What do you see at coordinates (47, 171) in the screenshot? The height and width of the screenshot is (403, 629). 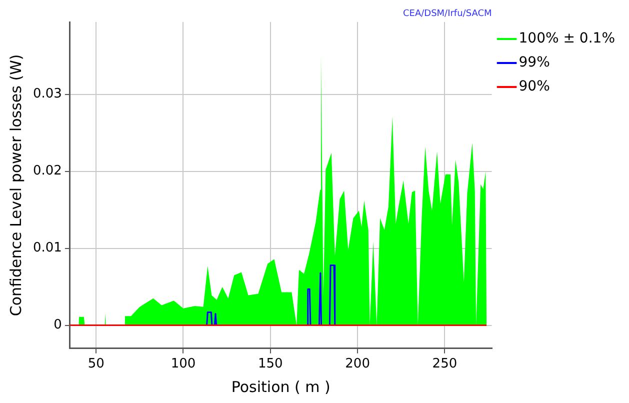 I see `y-tick-label: 0.02` at bounding box center [47, 171].